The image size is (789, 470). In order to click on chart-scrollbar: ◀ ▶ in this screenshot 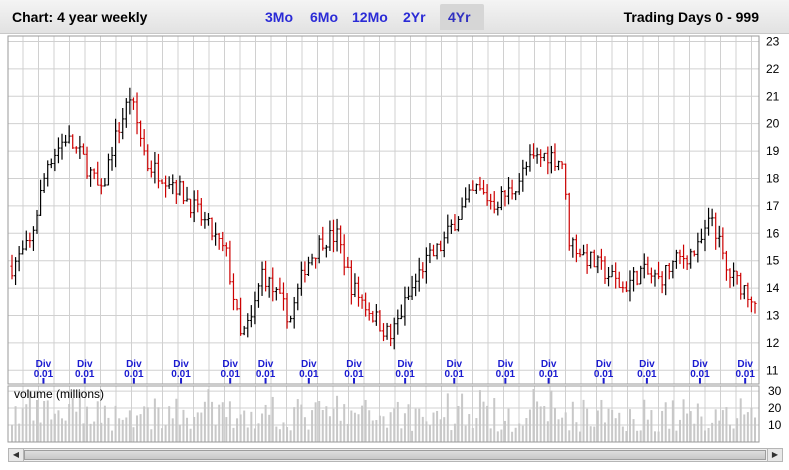, I will do `click(395, 455)`.